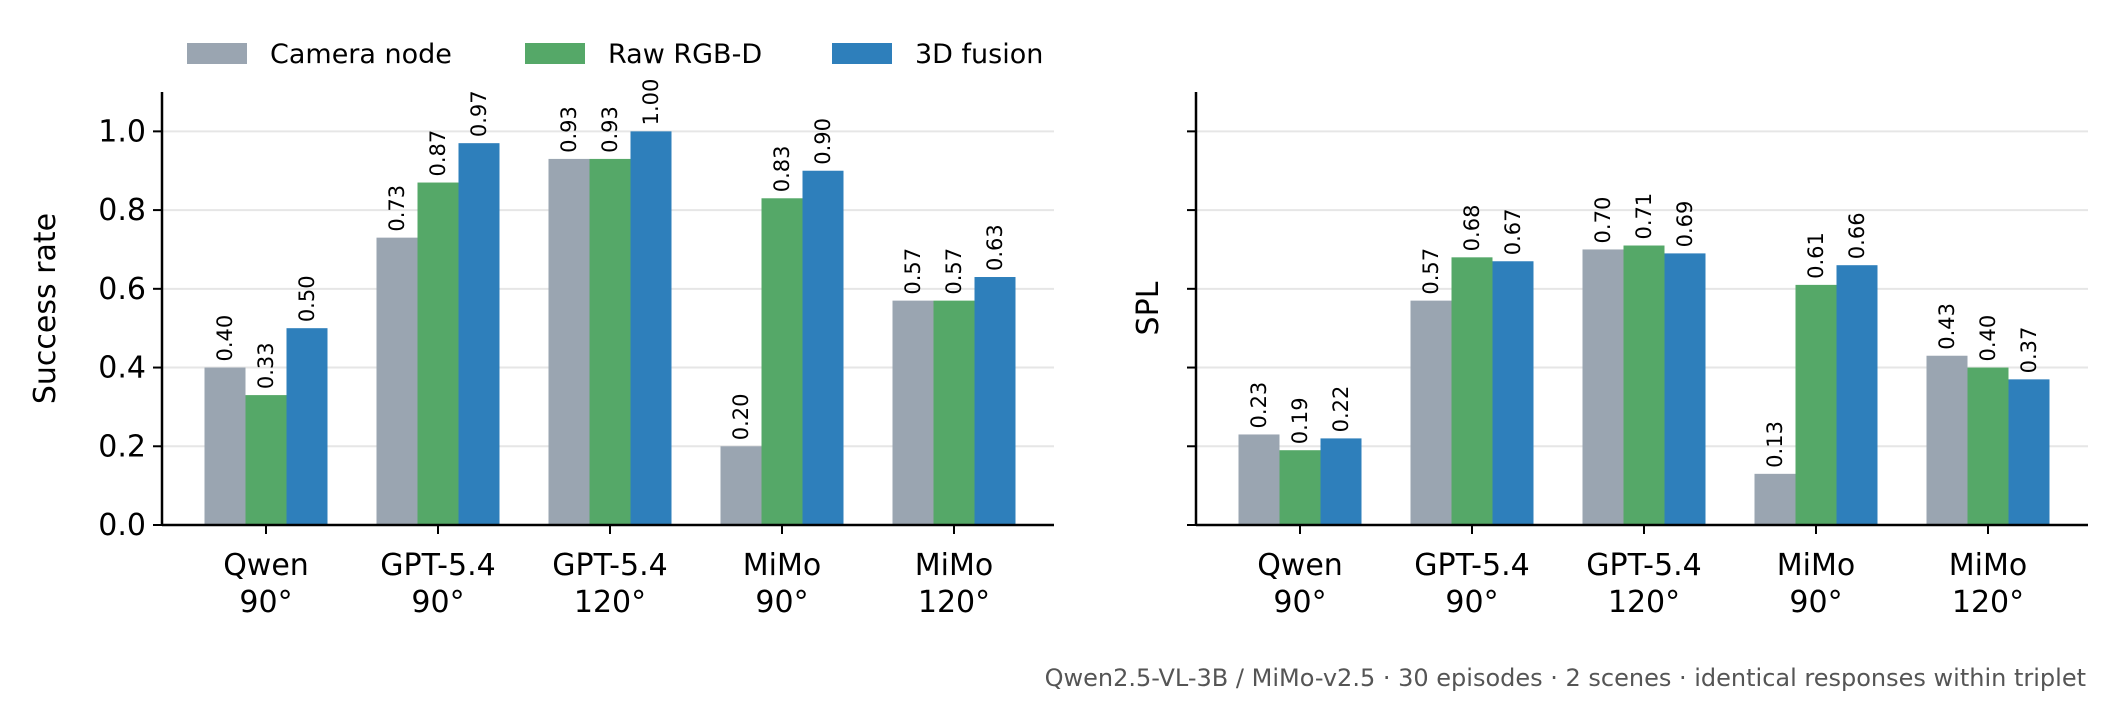  I want to click on bar-value-label: 0.33, so click(266, 365).